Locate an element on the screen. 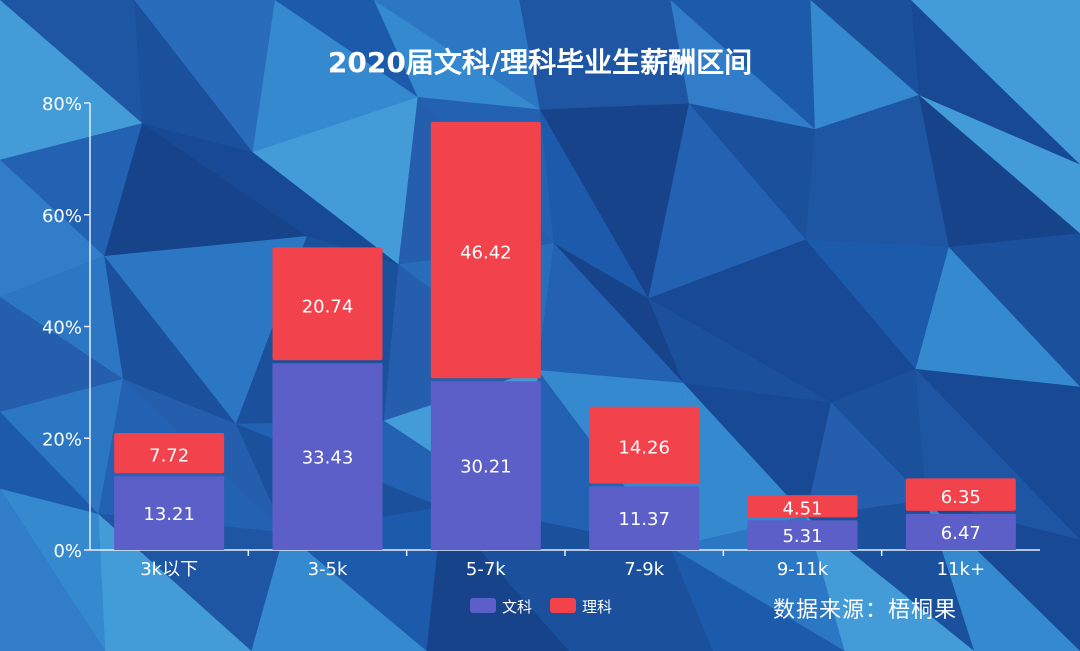 The image size is (1080, 651). legend-label: 理科 is located at coordinates (597, 607).